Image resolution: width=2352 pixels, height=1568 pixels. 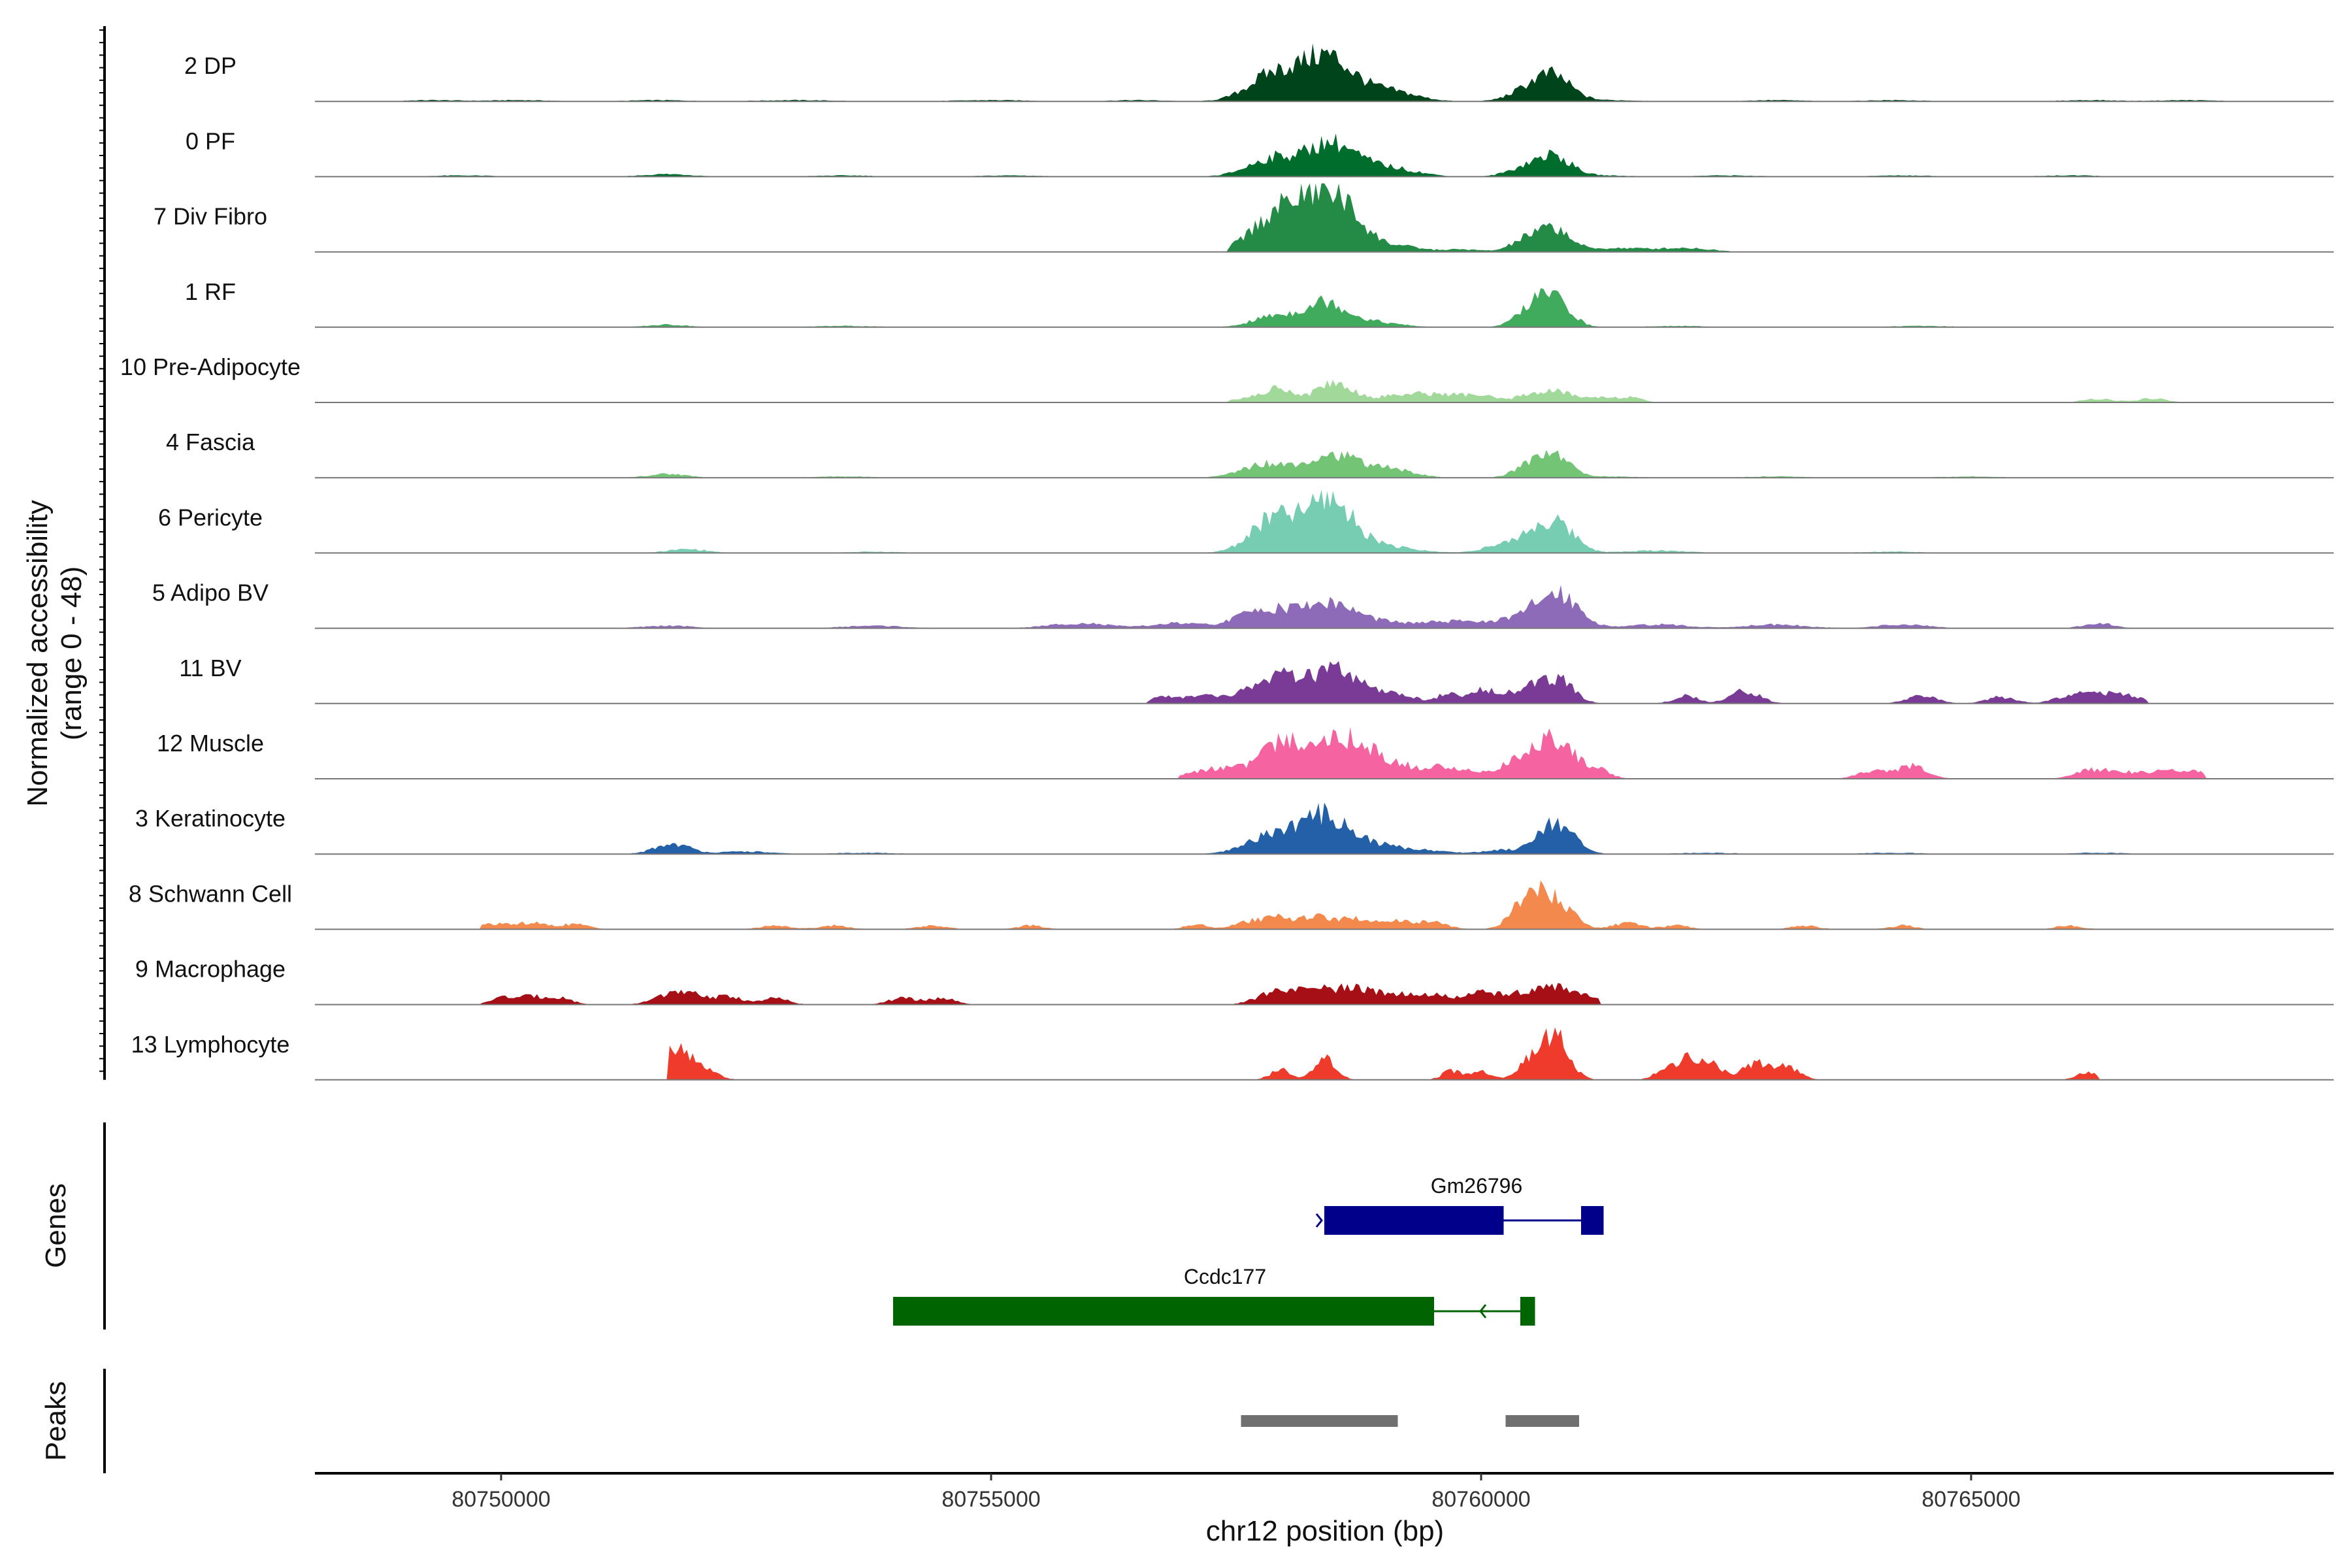 What do you see at coordinates (1225, 1276) in the screenshot?
I see `gene-label: Ccdc177` at bounding box center [1225, 1276].